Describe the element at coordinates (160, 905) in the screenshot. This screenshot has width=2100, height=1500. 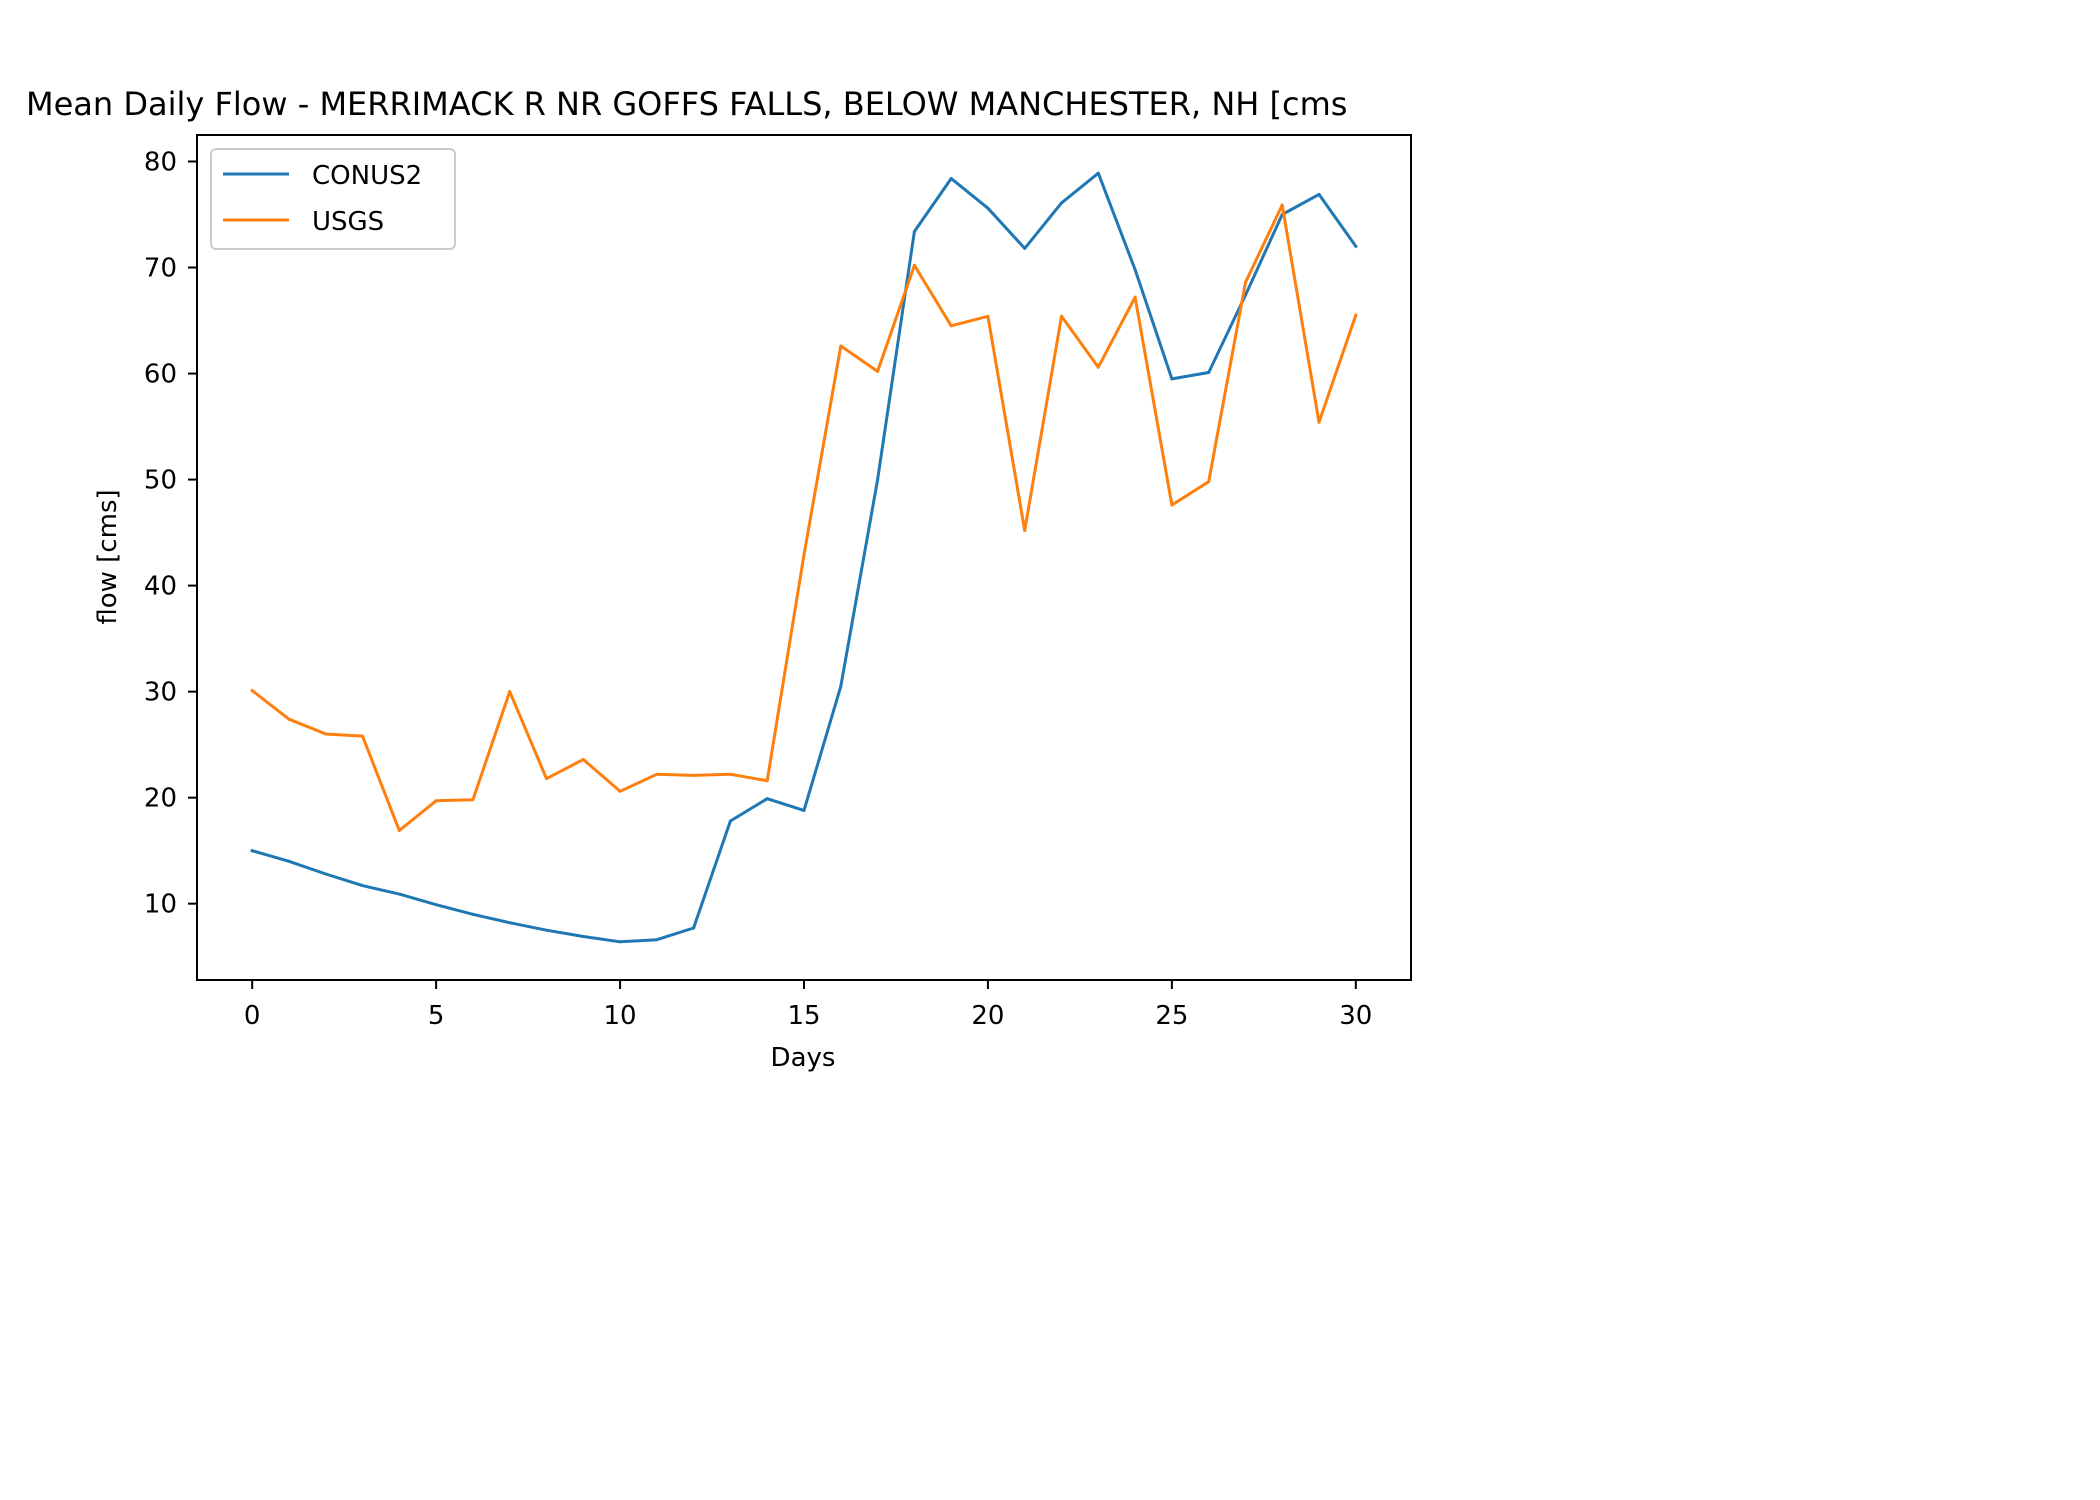
I see `y-tick-label: 10` at that location.